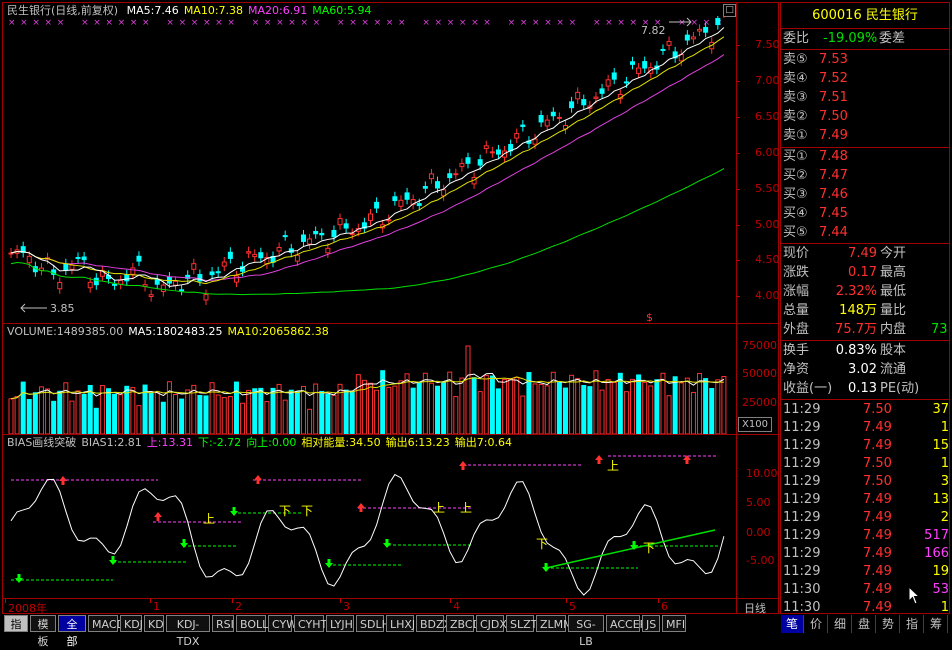 The width and height of the screenshot is (952, 650). I want to click on sell-price: 7.53, so click(833, 59).